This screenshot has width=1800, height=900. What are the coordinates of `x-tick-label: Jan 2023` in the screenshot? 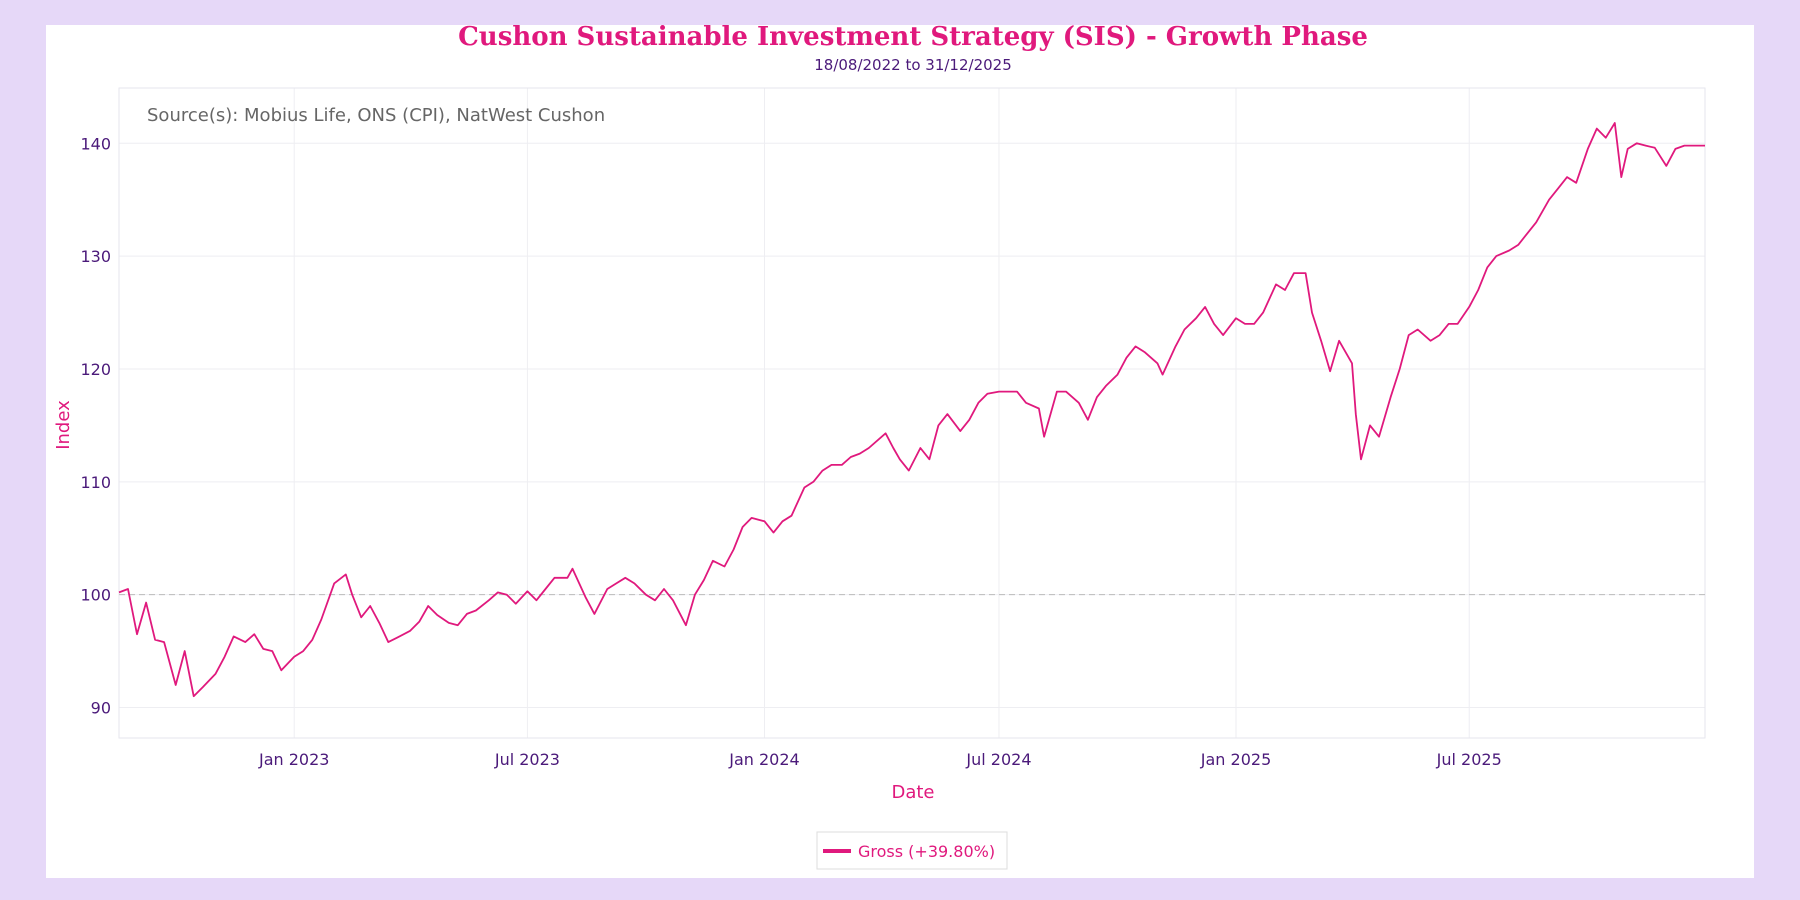 It's located at (293, 759).